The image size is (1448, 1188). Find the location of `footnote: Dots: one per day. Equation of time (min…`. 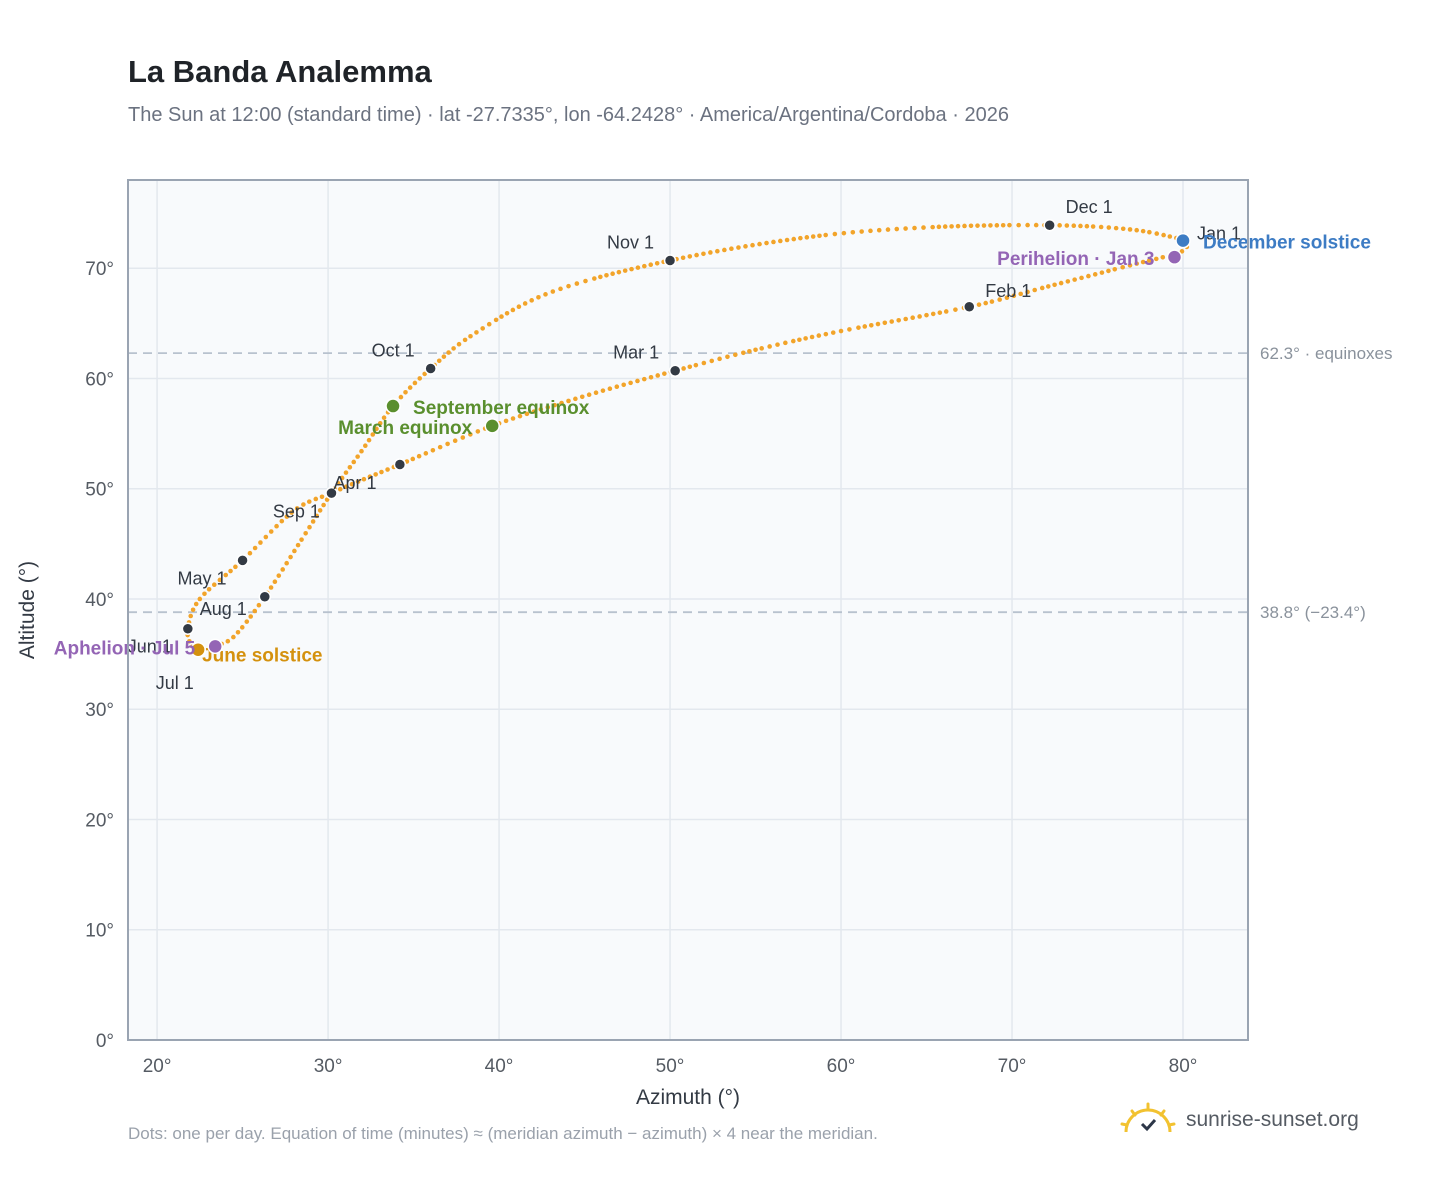

footnote: Dots: one per day. Equation of time (min… is located at coordinates (503, 1133).